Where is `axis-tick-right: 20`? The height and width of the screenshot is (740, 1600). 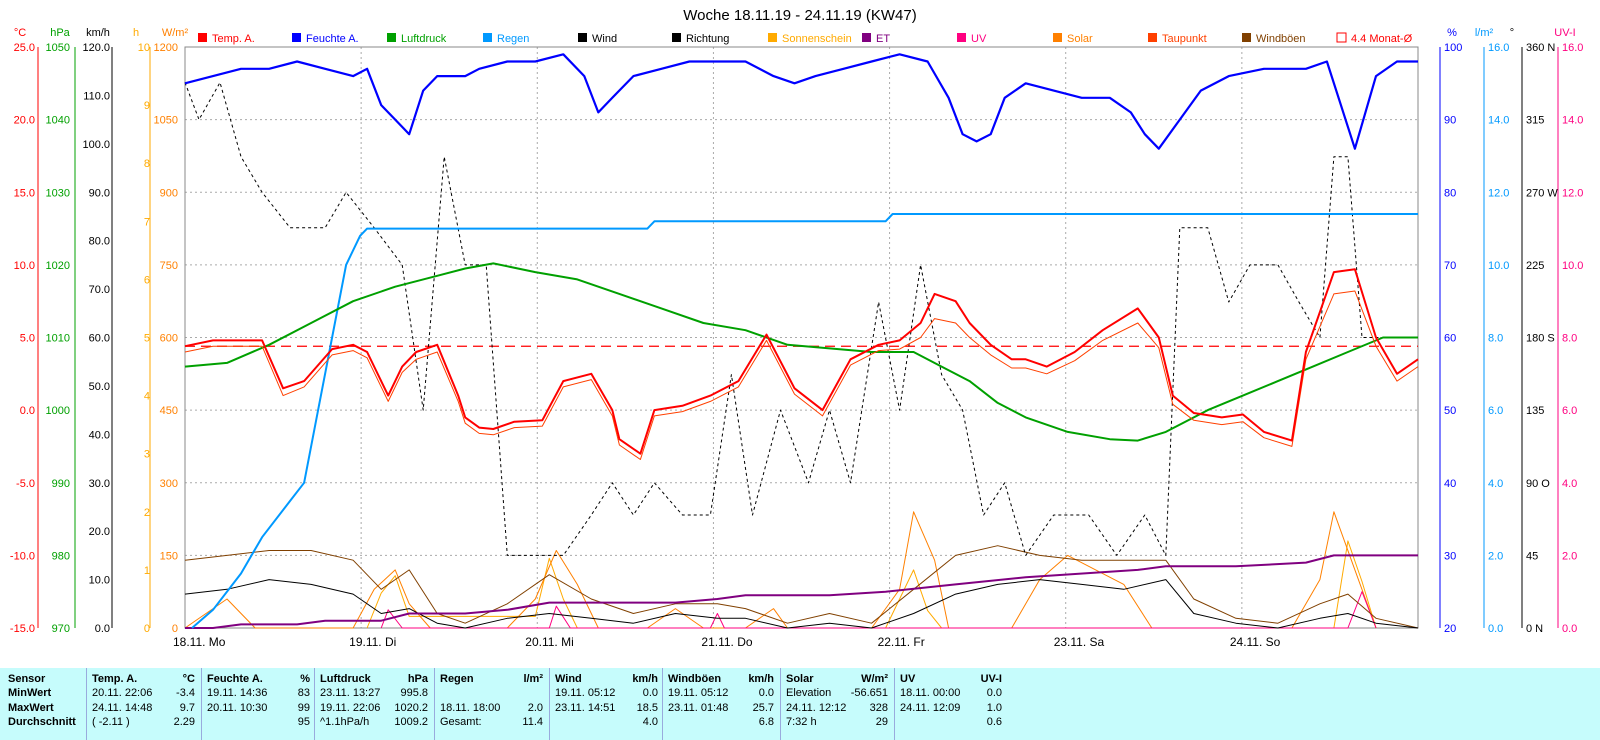 axis-tick-right: 20 is located at coordinates (1450, 629).